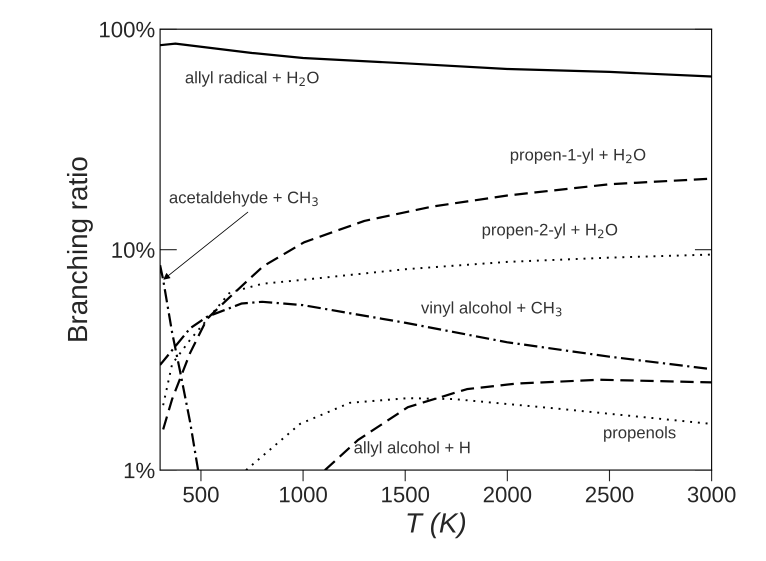 The image size is (766, 561). What do you see at coordinates (79, 249) in the screenshot?
I see `y-axis-title: Branching ratio` at bounding box center [79, 249].